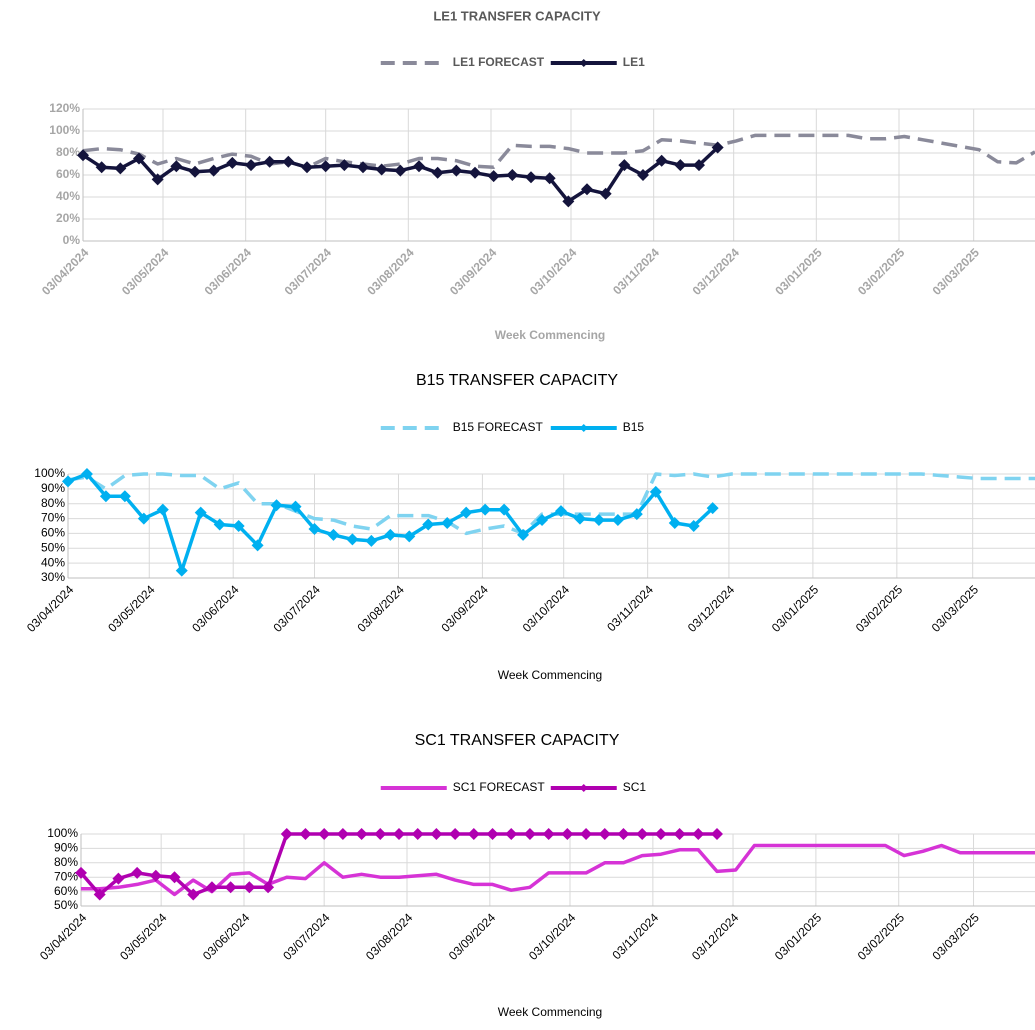 Image resolution: width=1035 pixels, height=1030 pixels. Describe the element at coordinates (68, 218) in the screenshot. I see `y-tick-label: 20%` at that location.